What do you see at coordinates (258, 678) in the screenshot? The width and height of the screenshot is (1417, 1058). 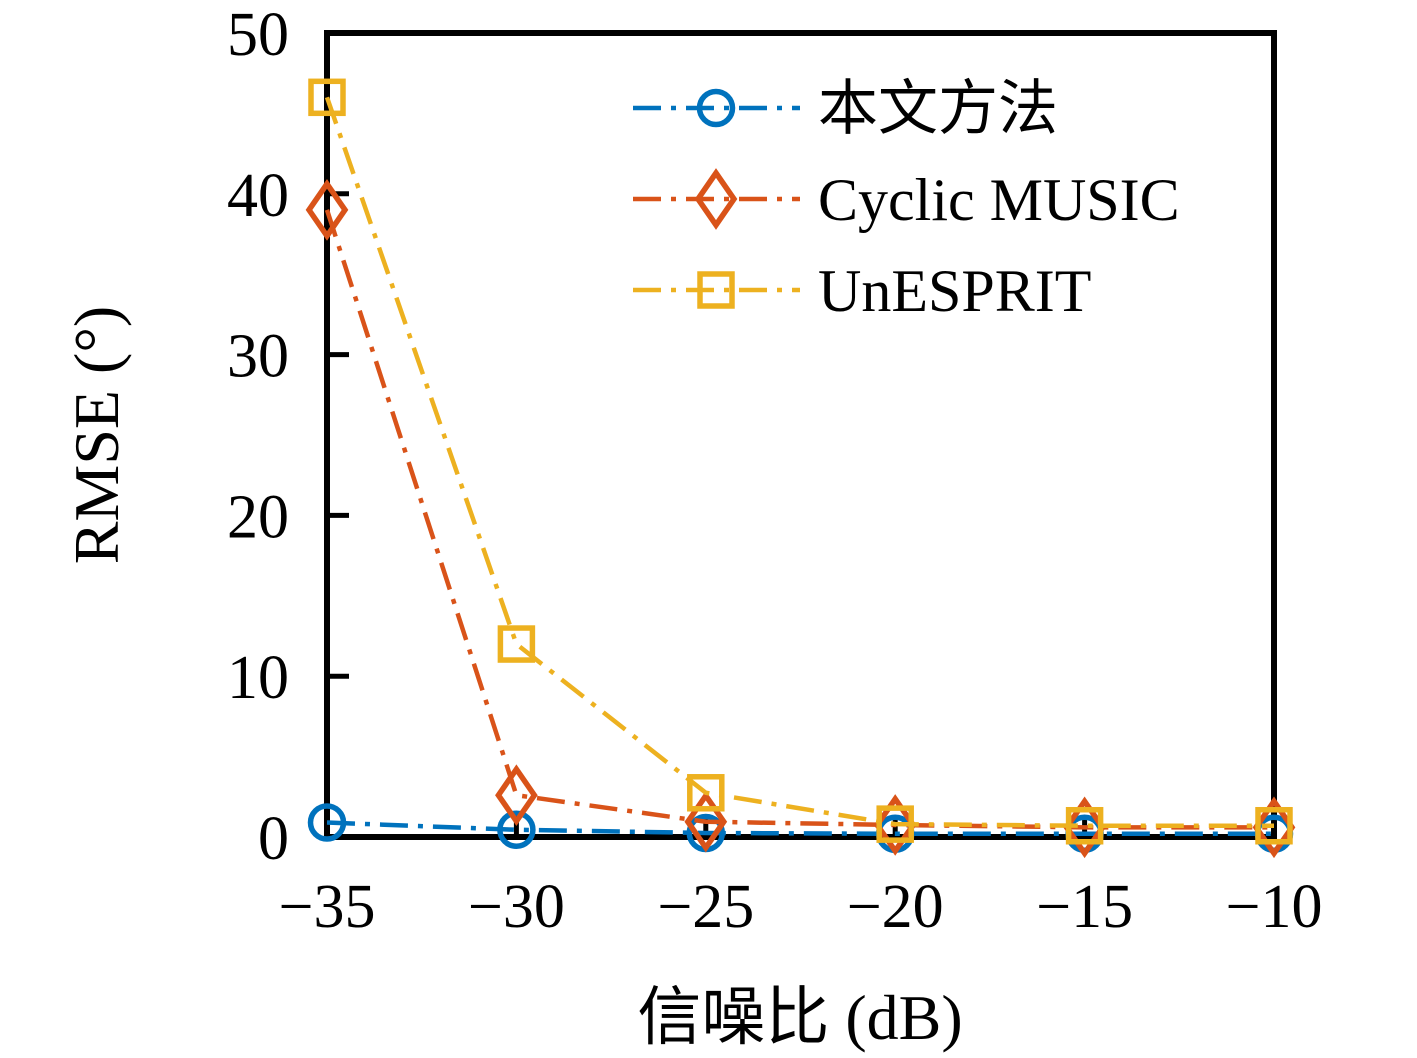 I see `y-tick-label: 10` at bounding box center [258, 678].